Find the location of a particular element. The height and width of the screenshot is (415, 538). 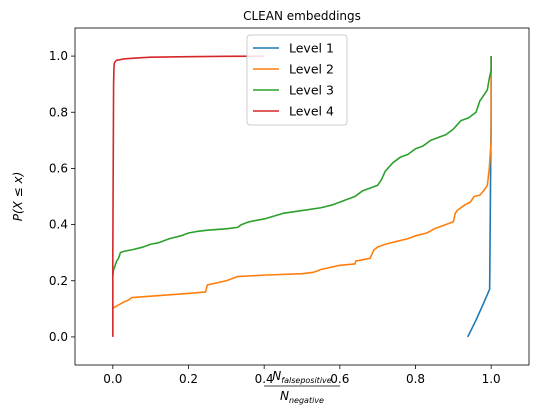

x-tick-label: 0.4 is located at coordinates (264, 379).